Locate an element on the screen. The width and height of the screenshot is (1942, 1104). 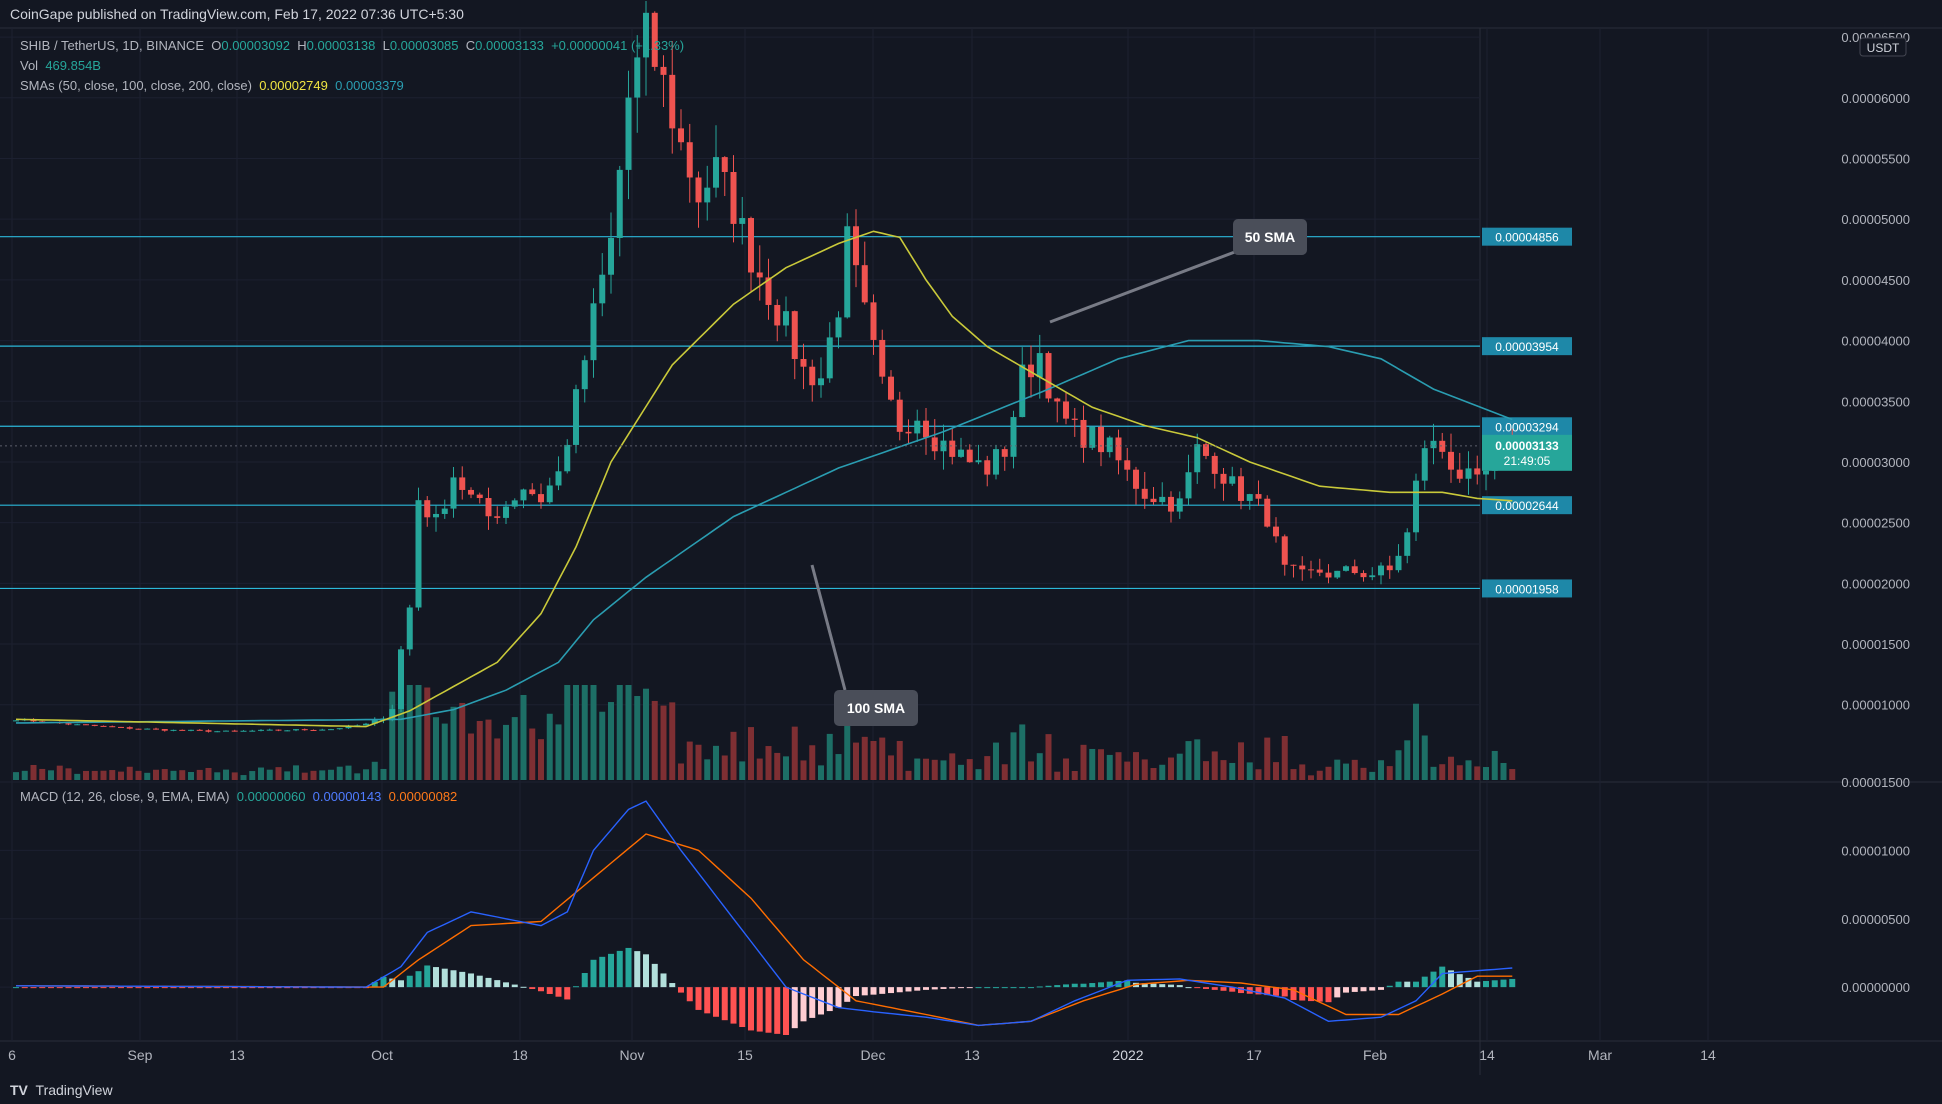
currency-label: USDT is located at coordinates (1883, 48).